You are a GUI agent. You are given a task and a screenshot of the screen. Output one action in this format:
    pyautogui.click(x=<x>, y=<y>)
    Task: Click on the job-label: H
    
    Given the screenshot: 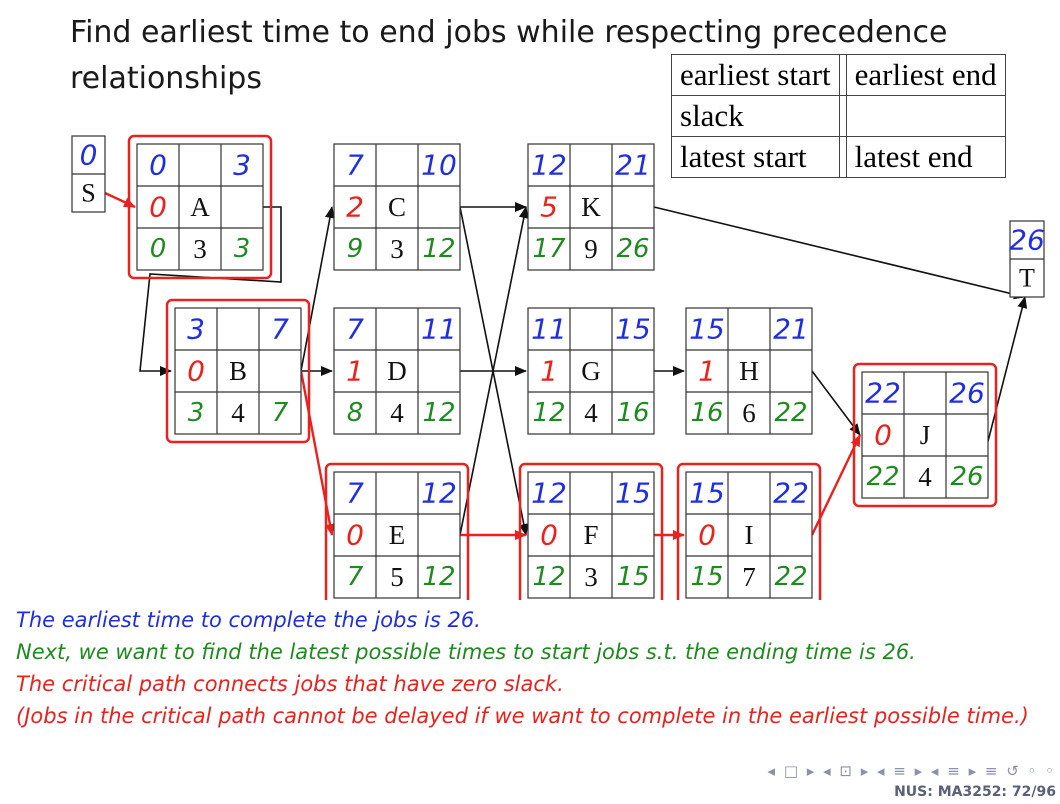 What is the action you would take?
    pyautogui.click(x=749, y=371)
    